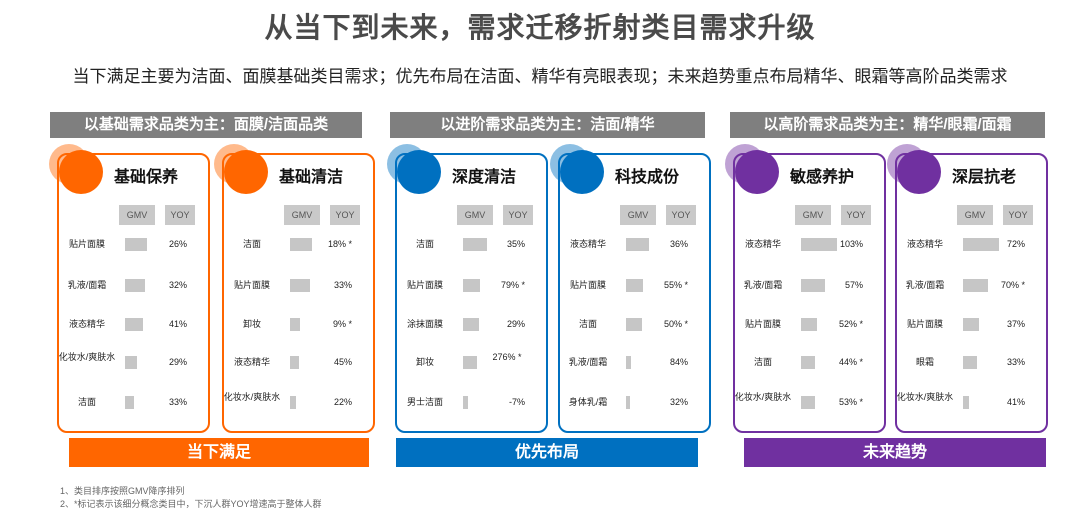 The height and width of the screenshot is (513, 1080). What do you see at coordinates (177, 244) in the screenshot?
I see `row-yoy-value: 26%` at bounding box center [177, 244].